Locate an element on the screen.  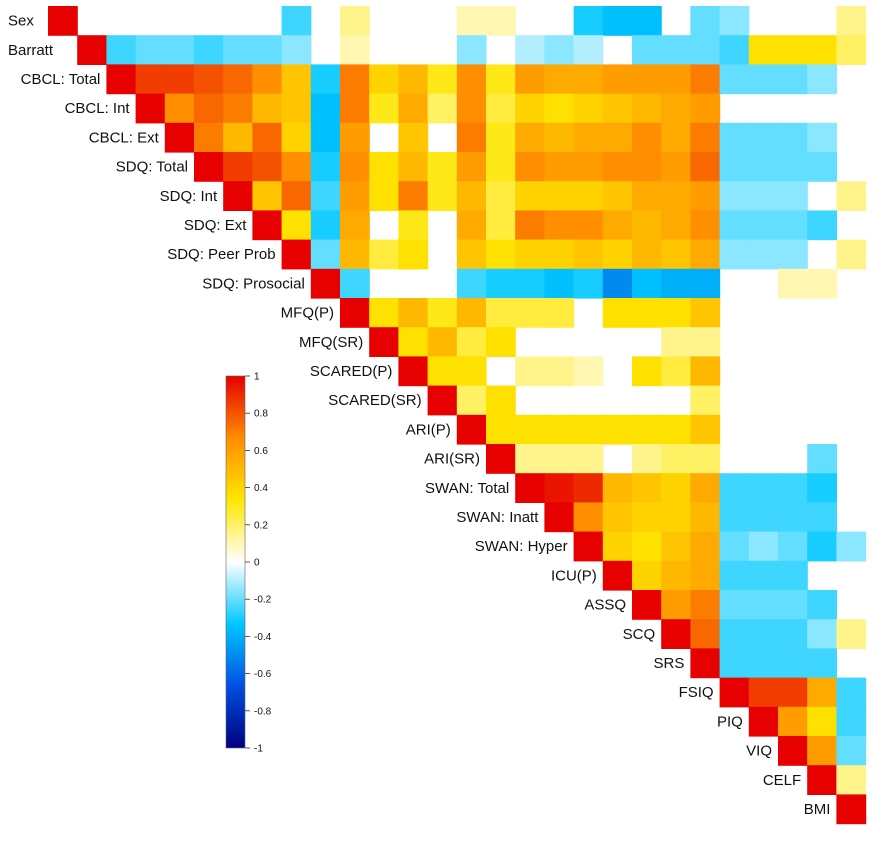
row-label: SWAN: Total is located at coordinates (467, 488).